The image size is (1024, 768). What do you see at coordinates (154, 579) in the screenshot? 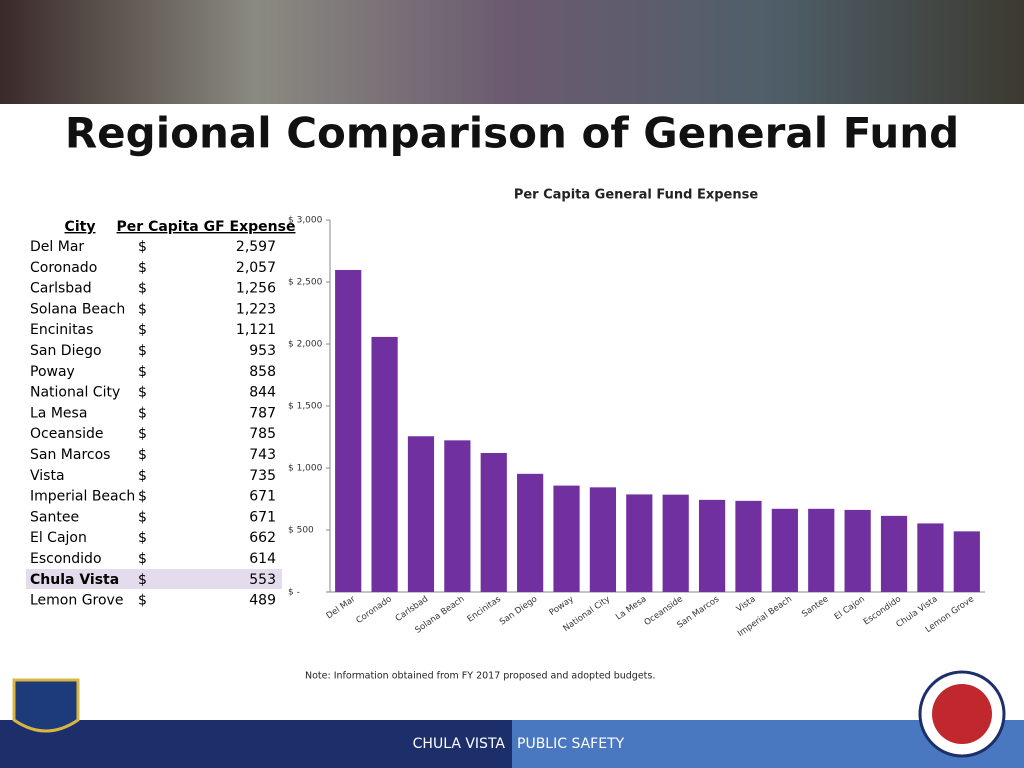
I see `highlight-row` at bounding box center [154, 579].